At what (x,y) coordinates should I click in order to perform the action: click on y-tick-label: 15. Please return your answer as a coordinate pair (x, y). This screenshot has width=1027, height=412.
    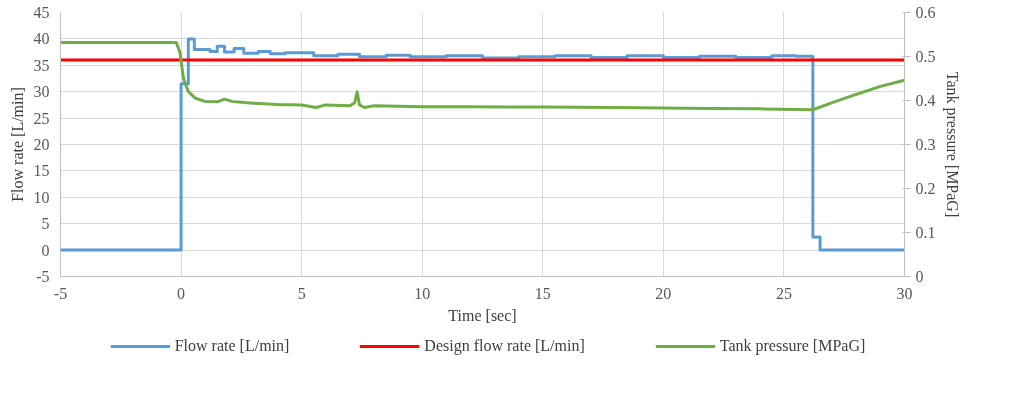
    Looking at the image, I should click on (41, 171).